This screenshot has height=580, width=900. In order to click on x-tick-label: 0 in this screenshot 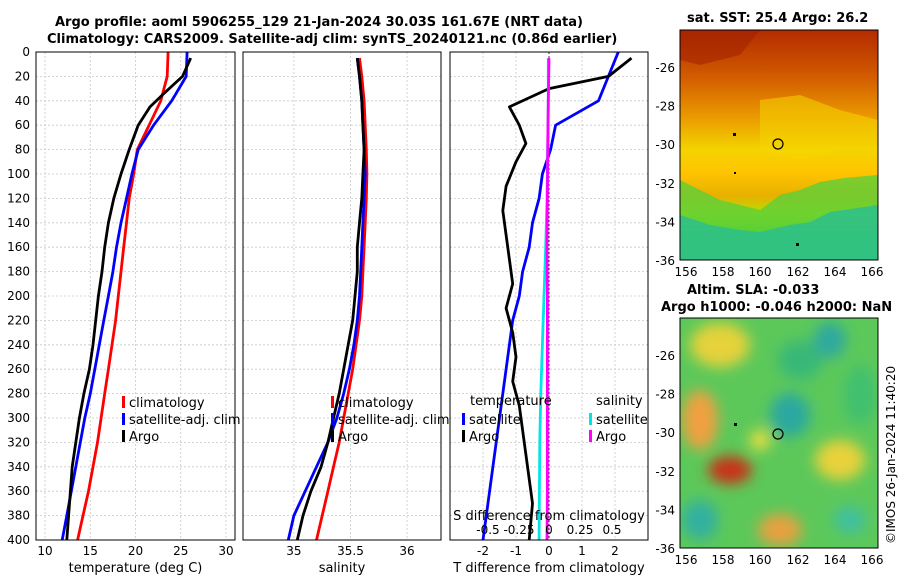, I will do `click(549, 551)`.